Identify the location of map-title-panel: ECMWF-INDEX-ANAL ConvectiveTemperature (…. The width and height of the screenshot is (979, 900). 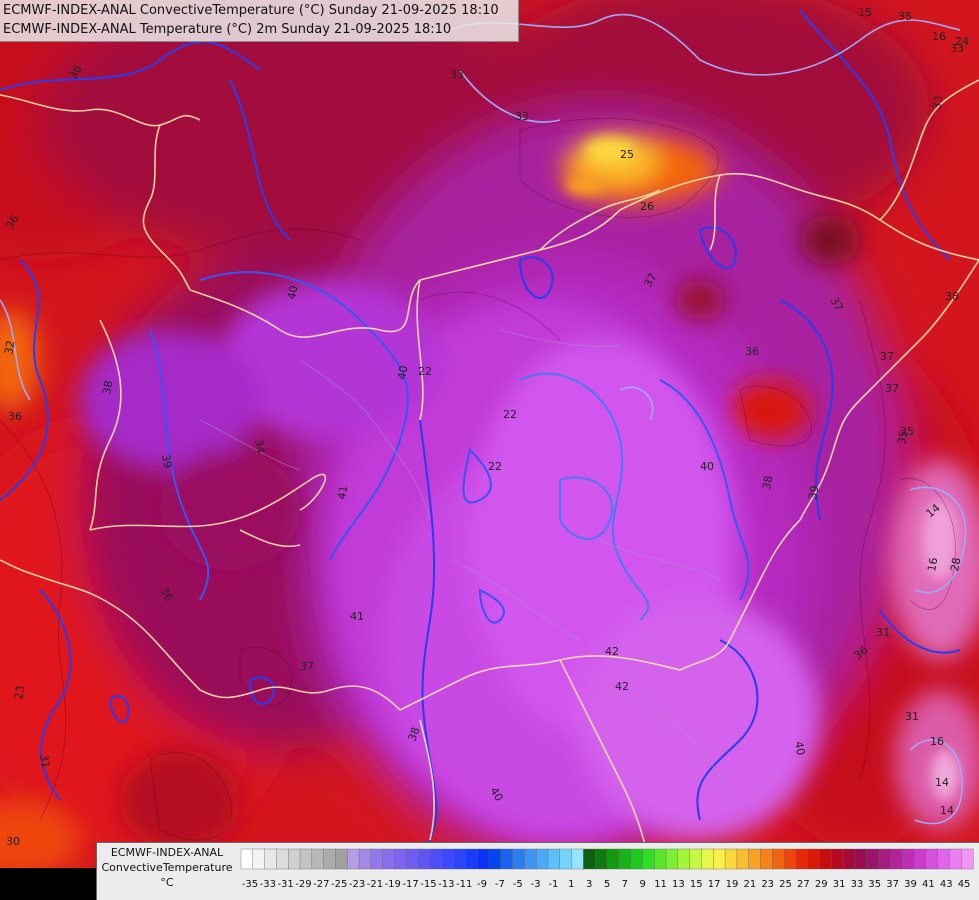
(259, 21).